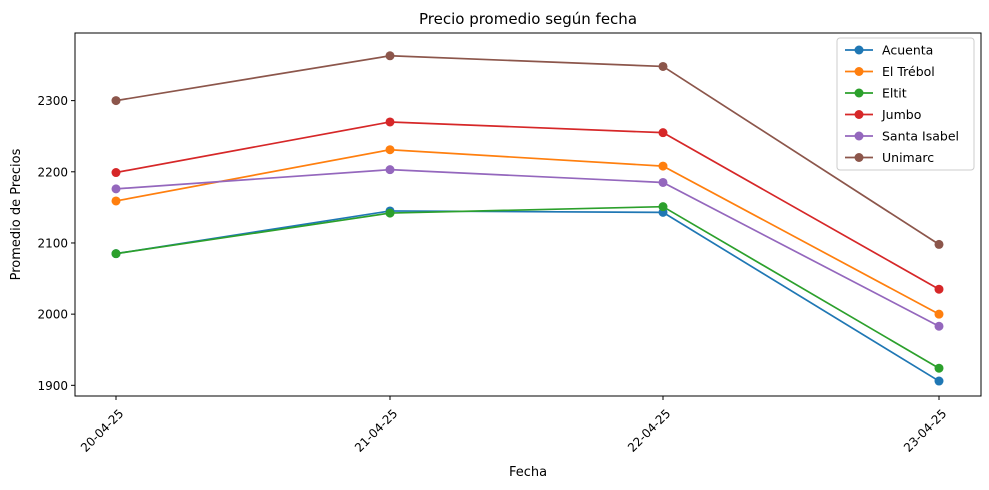 The image size is (989, 490). Describe the element at coordinates (102, 430) in the screenshot. I see `x-tick-label: 20-04-25` at that location.